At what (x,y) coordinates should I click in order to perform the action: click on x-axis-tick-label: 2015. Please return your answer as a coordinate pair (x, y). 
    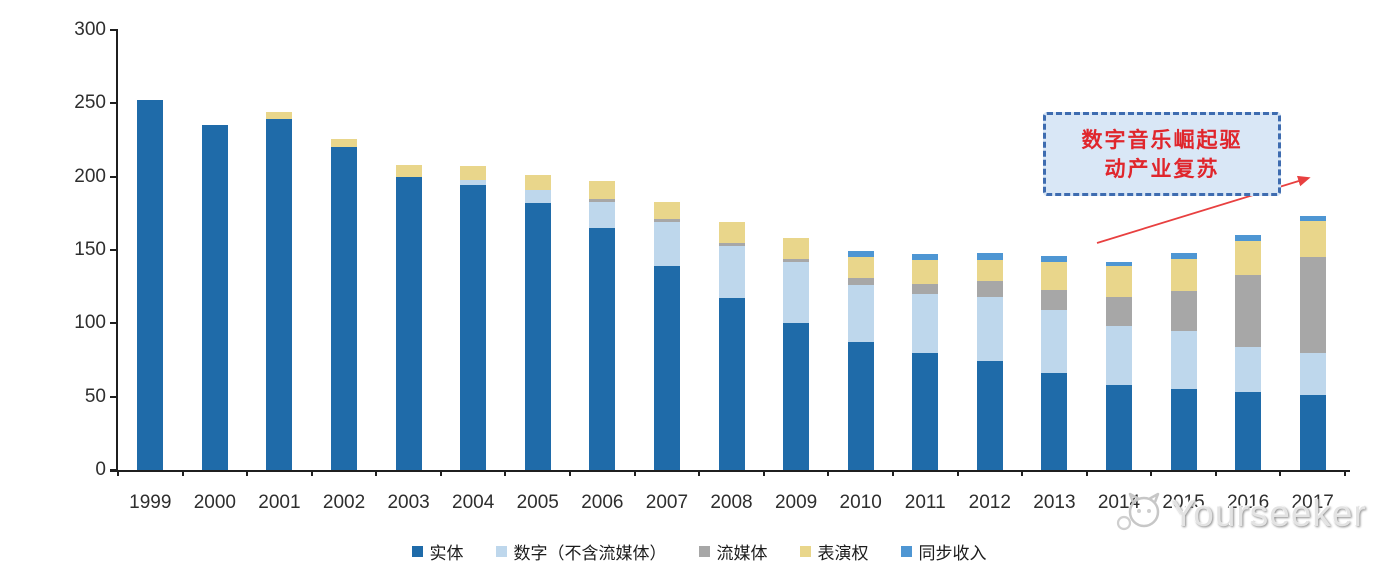
    Looking at the image, I should click on (1183, 502).